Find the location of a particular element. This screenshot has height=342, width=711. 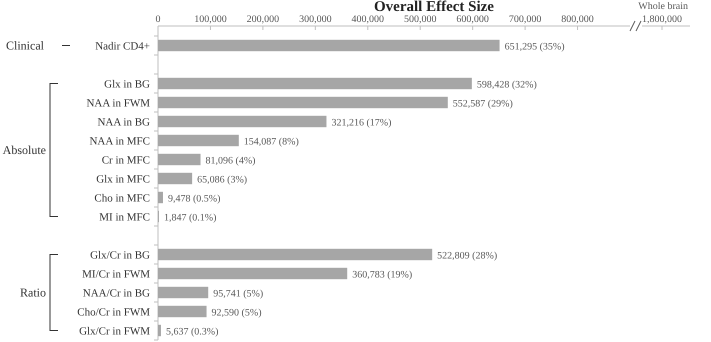

y-tick-label: NAA in BG is located at coordinates (123, 122).